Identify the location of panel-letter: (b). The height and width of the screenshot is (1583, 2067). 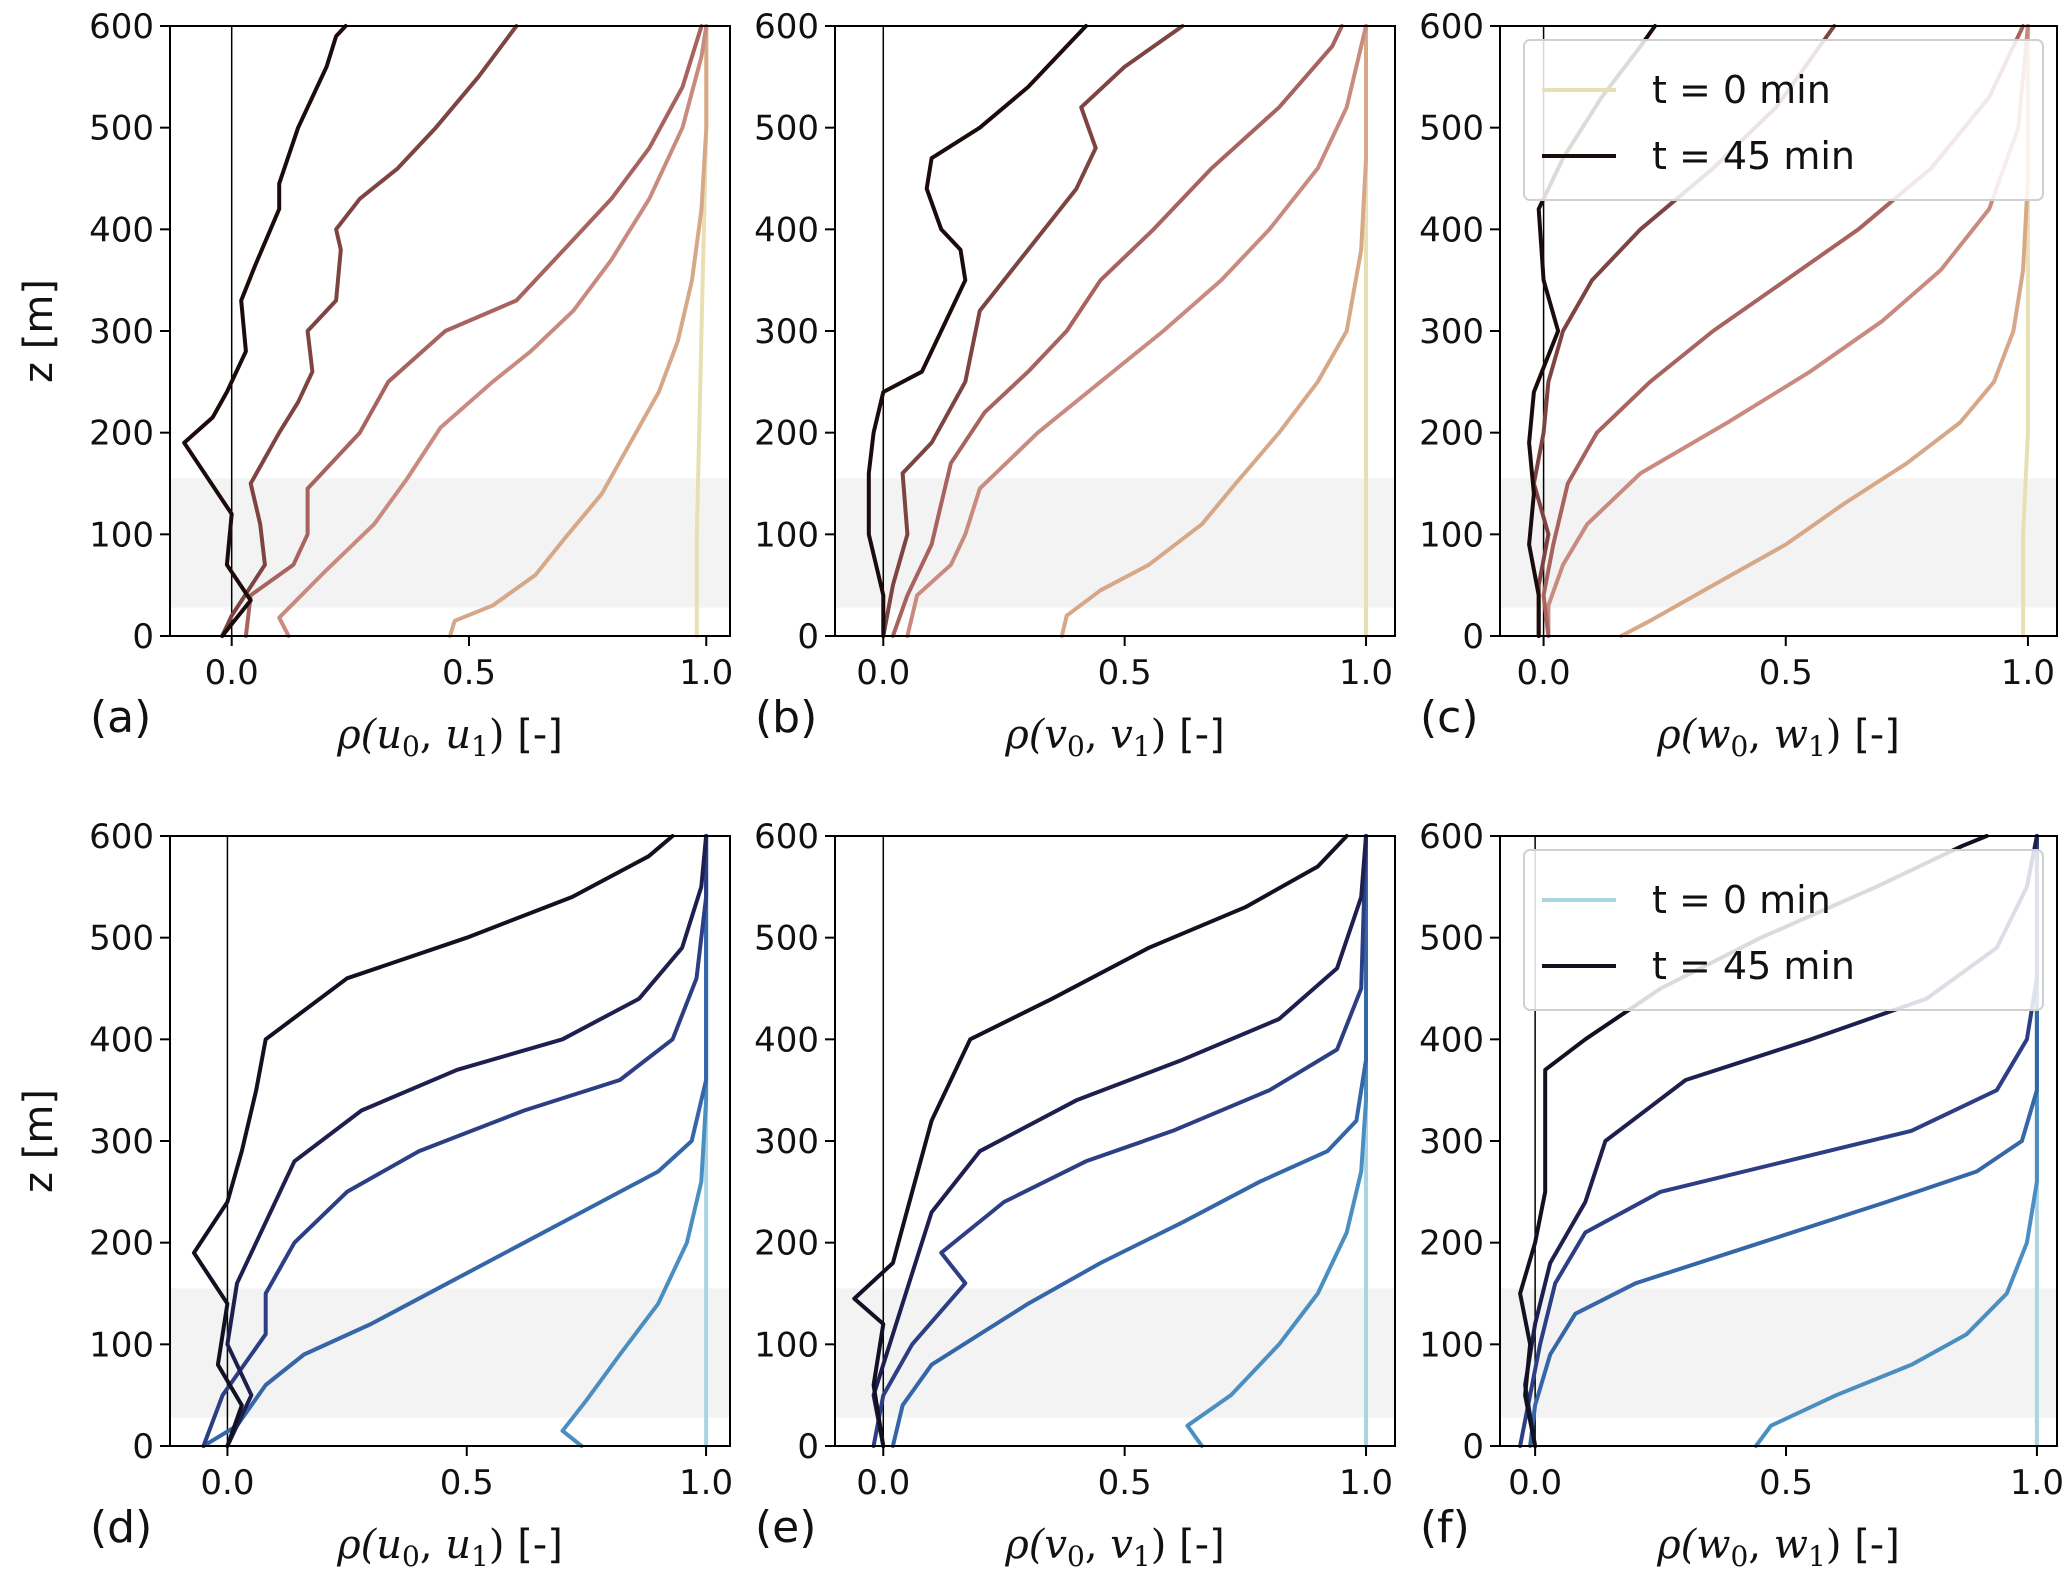
(786, 717).